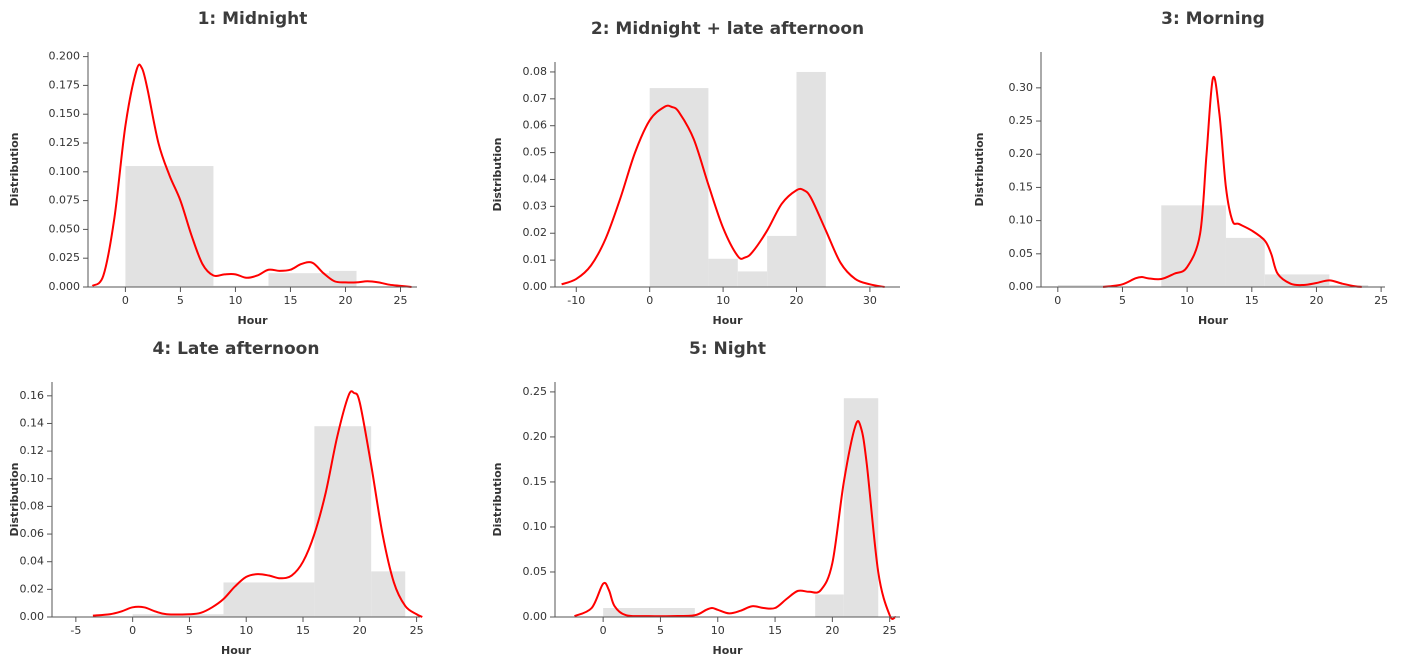  Describe the element at coordinates (65, 228) in the screenshot. I see `y-tick-label: 0.050` at that location.